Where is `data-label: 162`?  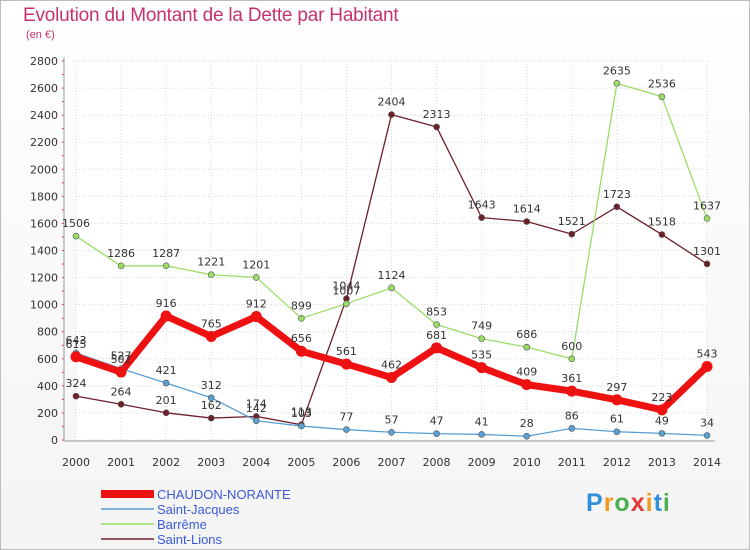 data-label: 162 is located at coordinates (211, 405).